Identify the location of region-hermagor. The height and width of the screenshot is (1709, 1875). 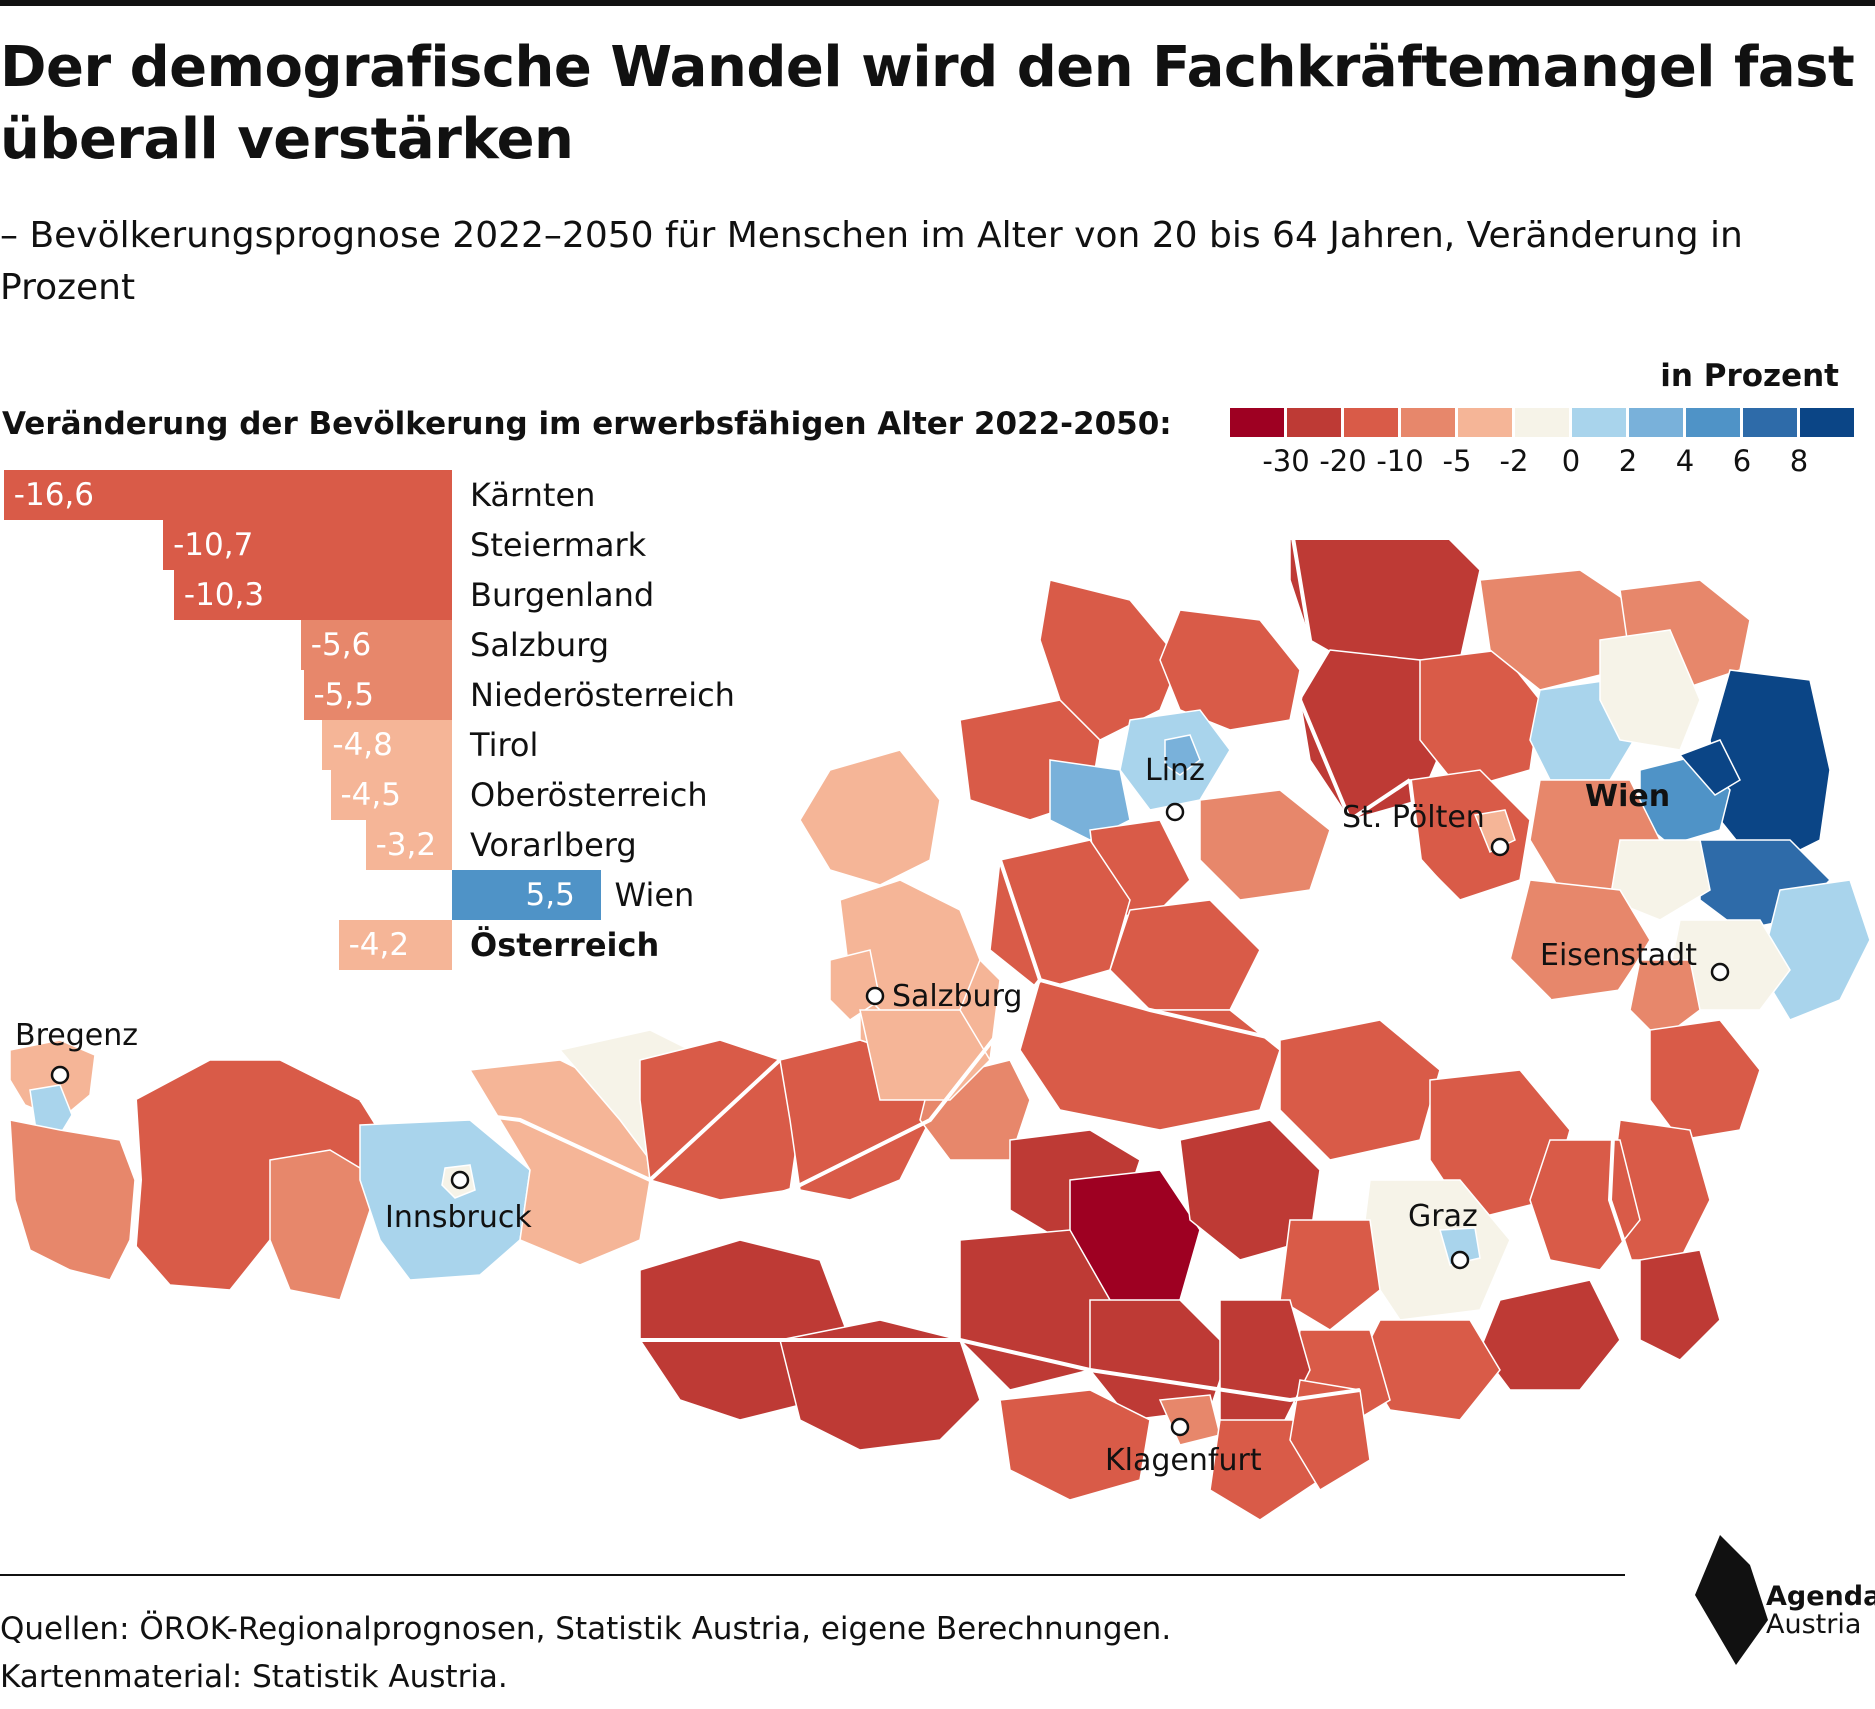
(880, 1385).